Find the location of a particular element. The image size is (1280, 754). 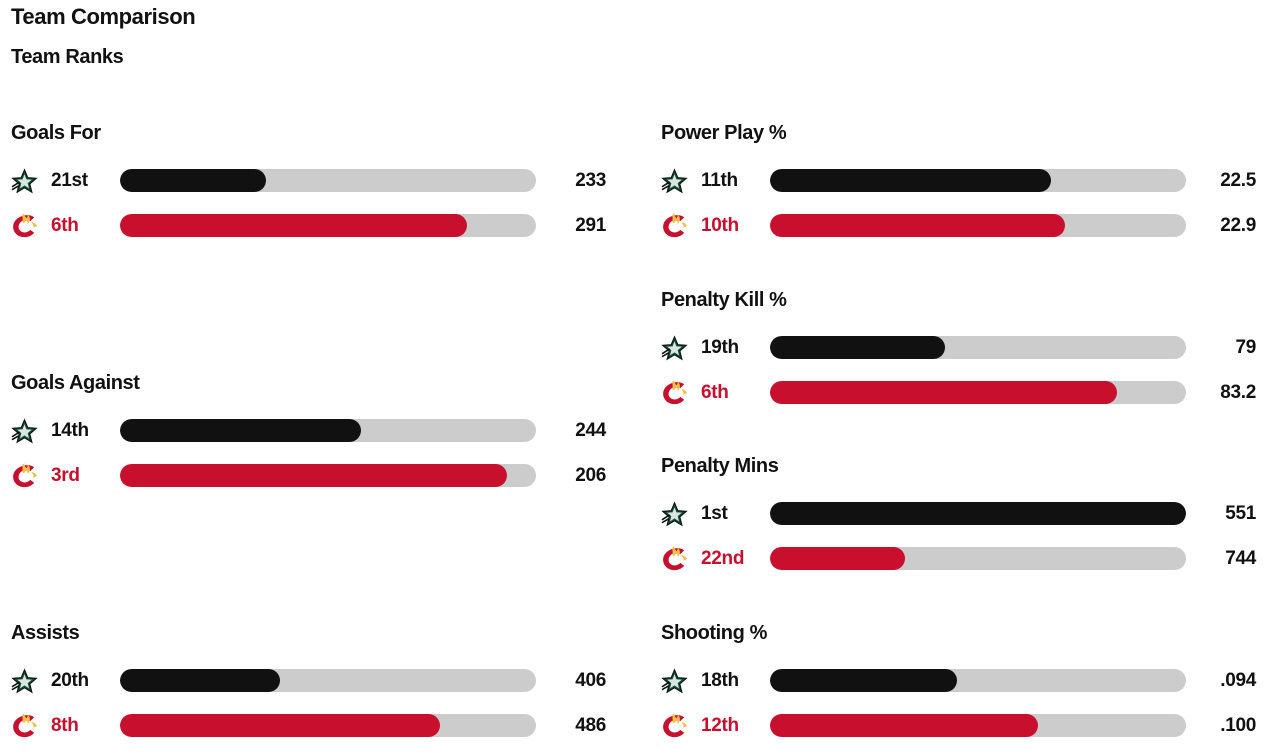

away-rank: 3rd is located at coordinates (65, 475).